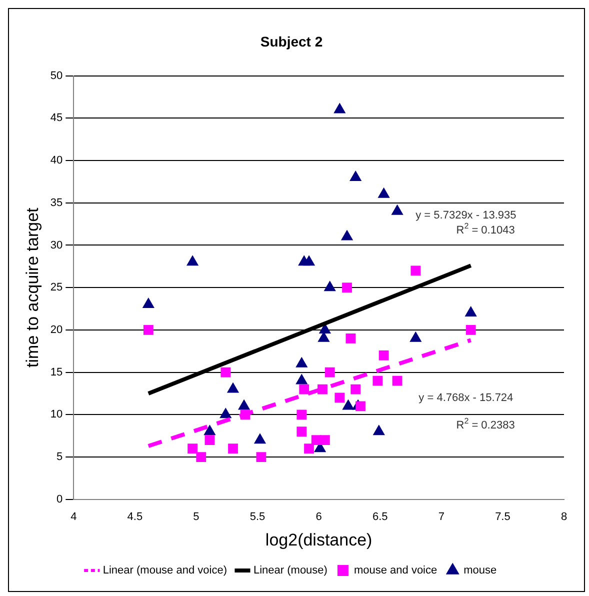 The image size is (589, 596). What do you see at coordinates (258, 517) in the screenshot?
I see `x-tick-label: 5.5` at bounding box center [258, 517].